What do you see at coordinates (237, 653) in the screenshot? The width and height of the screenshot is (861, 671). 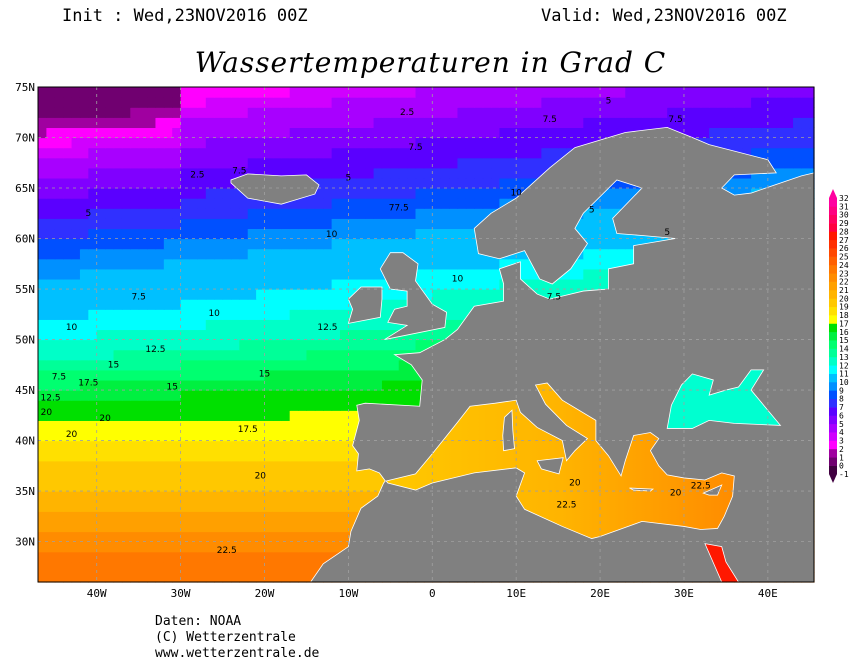 I see `website-link: www.wetterzentrale.de` at bounding box center [237, 653].